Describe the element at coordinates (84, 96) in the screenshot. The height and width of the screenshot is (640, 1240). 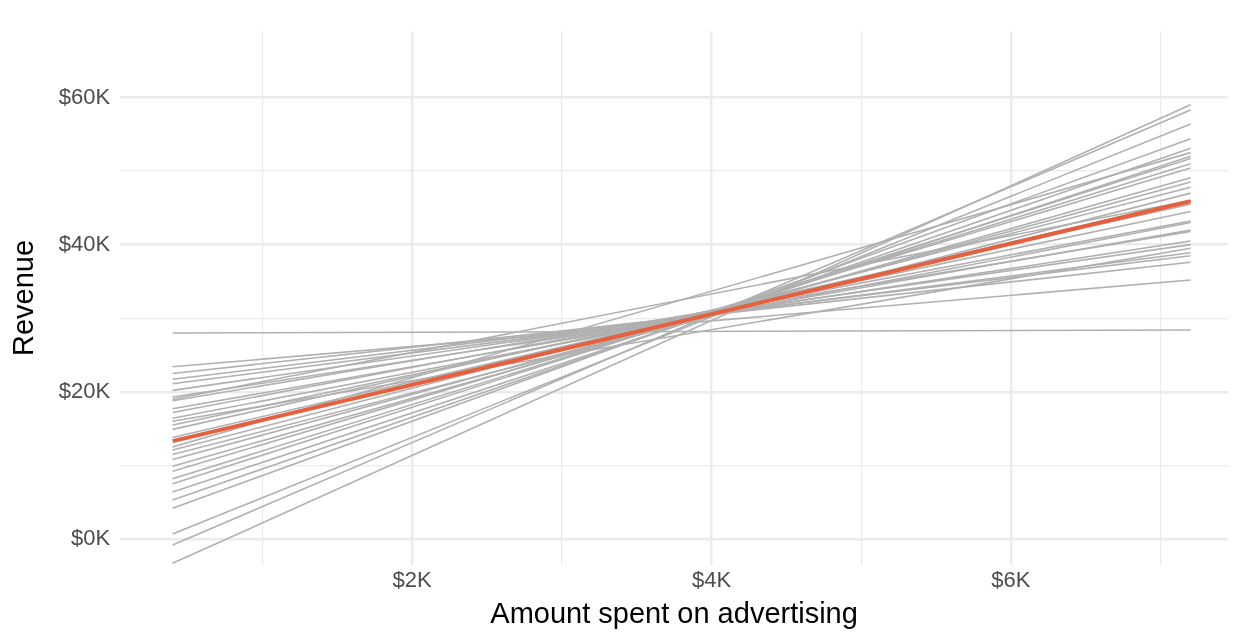
I see `y-tick-label: $60K` at that location.